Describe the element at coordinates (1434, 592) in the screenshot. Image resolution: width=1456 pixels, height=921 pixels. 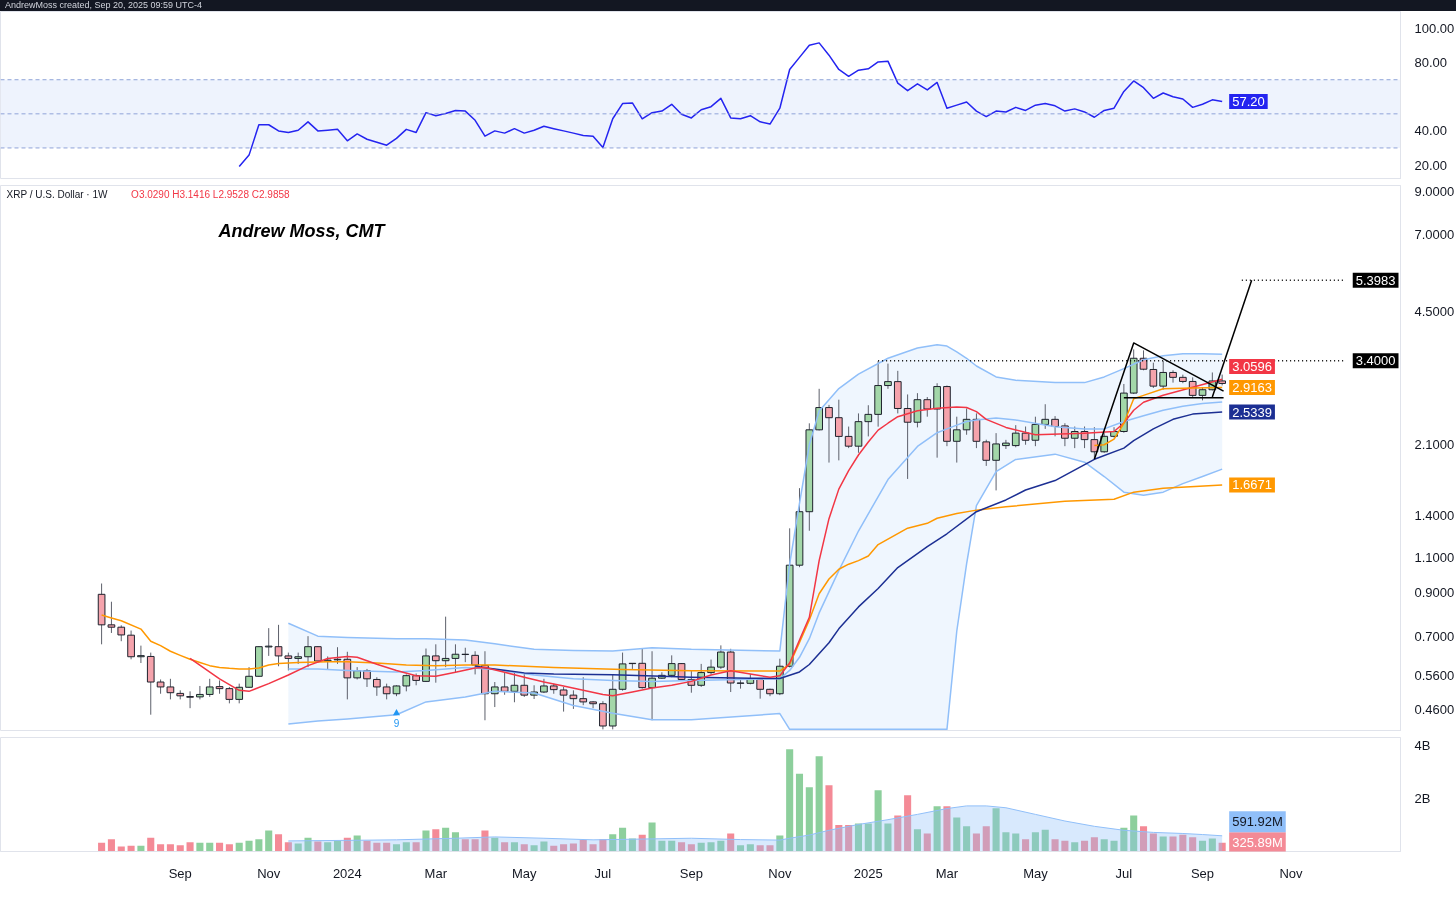
I see `y-tick-label: 0.9000` at that location.